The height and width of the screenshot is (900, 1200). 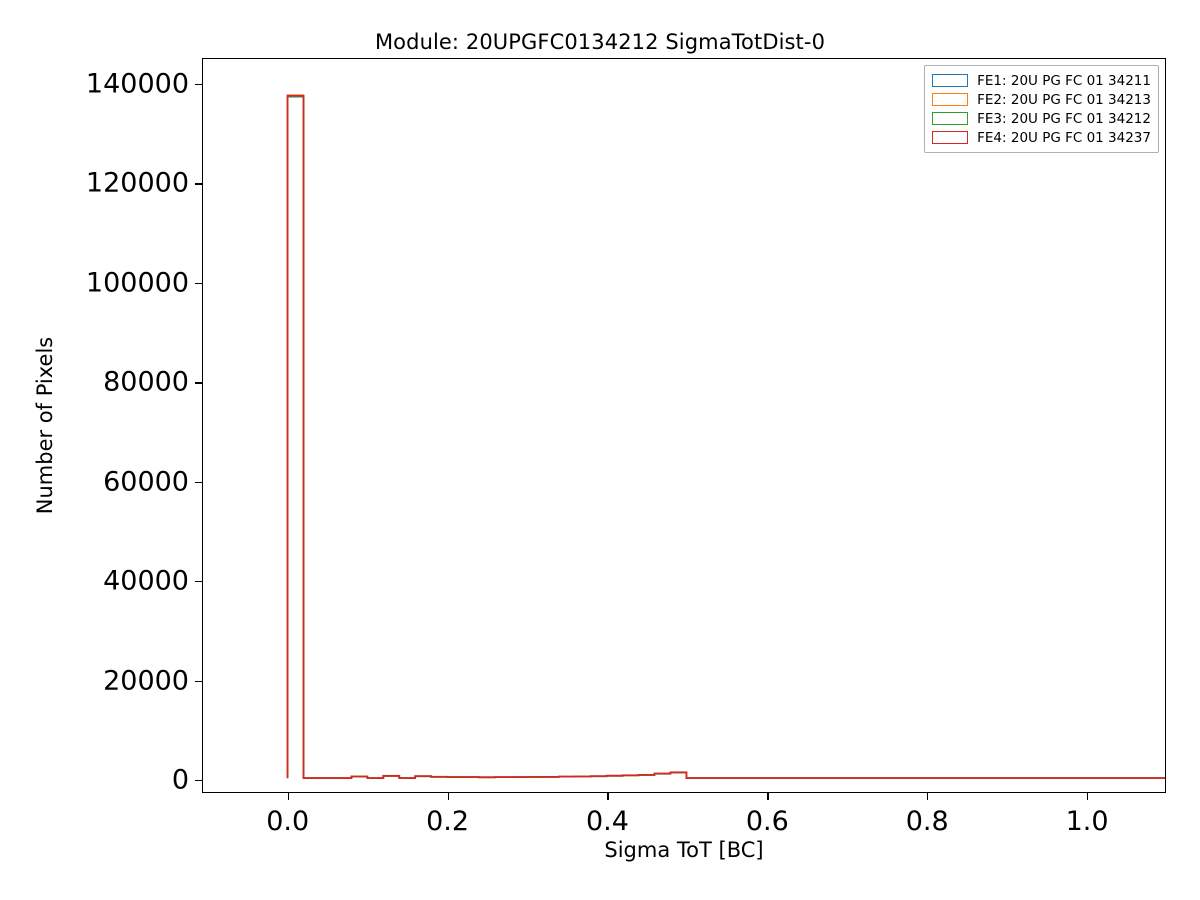 What do you see at coordinates (180, 780) in the screenshot?
I see `y-tick-label: 0` at bounding box center [180, 780].